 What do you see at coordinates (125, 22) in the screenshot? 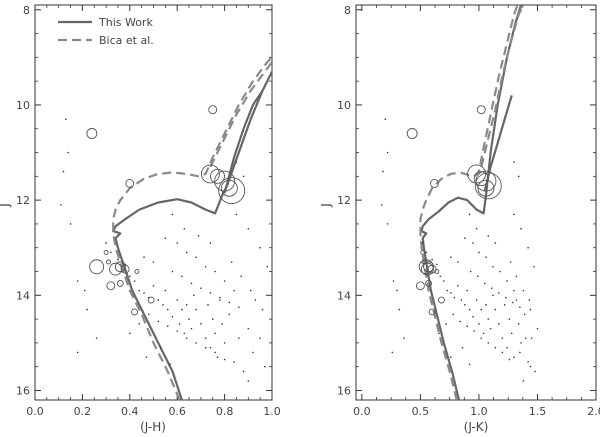
I see `legend-label-this-work: This Work` at bounding box center [125, 22].